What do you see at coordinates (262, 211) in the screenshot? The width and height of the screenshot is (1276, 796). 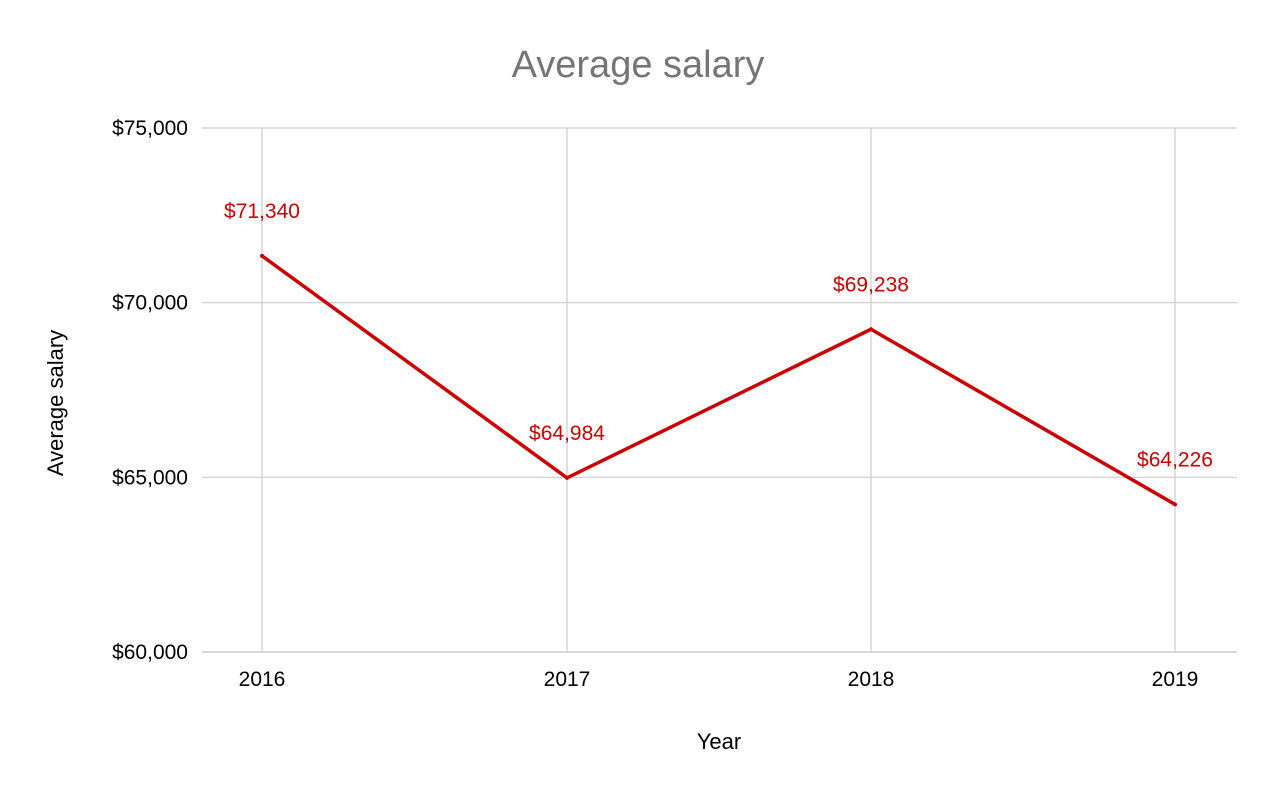 I see `data-label: $71,340` at bounding box center [262, 211].